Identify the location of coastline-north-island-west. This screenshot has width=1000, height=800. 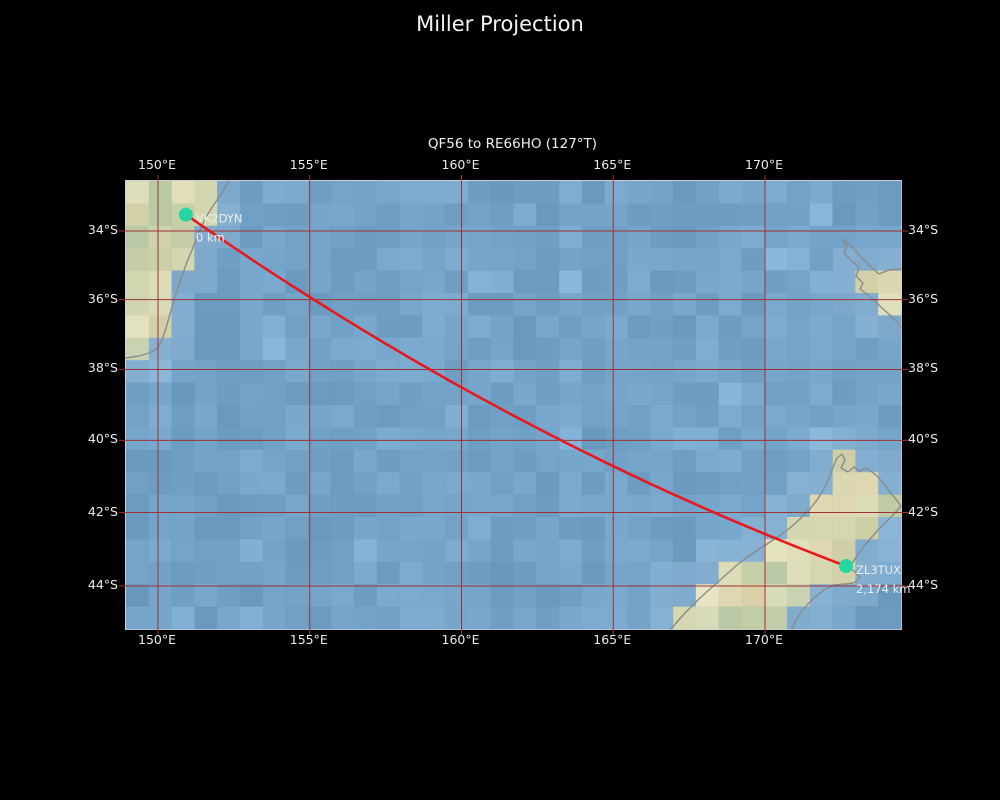
(871, 283).